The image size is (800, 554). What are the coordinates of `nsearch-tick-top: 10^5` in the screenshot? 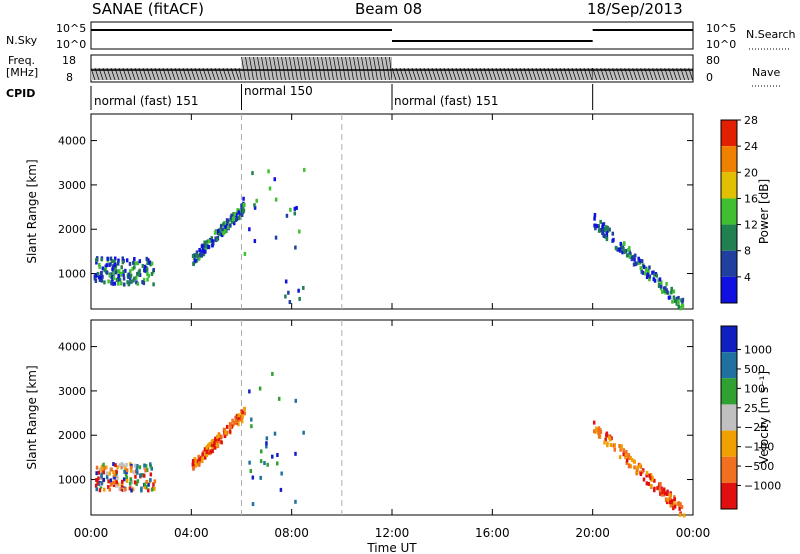 It's located at (721, 28).